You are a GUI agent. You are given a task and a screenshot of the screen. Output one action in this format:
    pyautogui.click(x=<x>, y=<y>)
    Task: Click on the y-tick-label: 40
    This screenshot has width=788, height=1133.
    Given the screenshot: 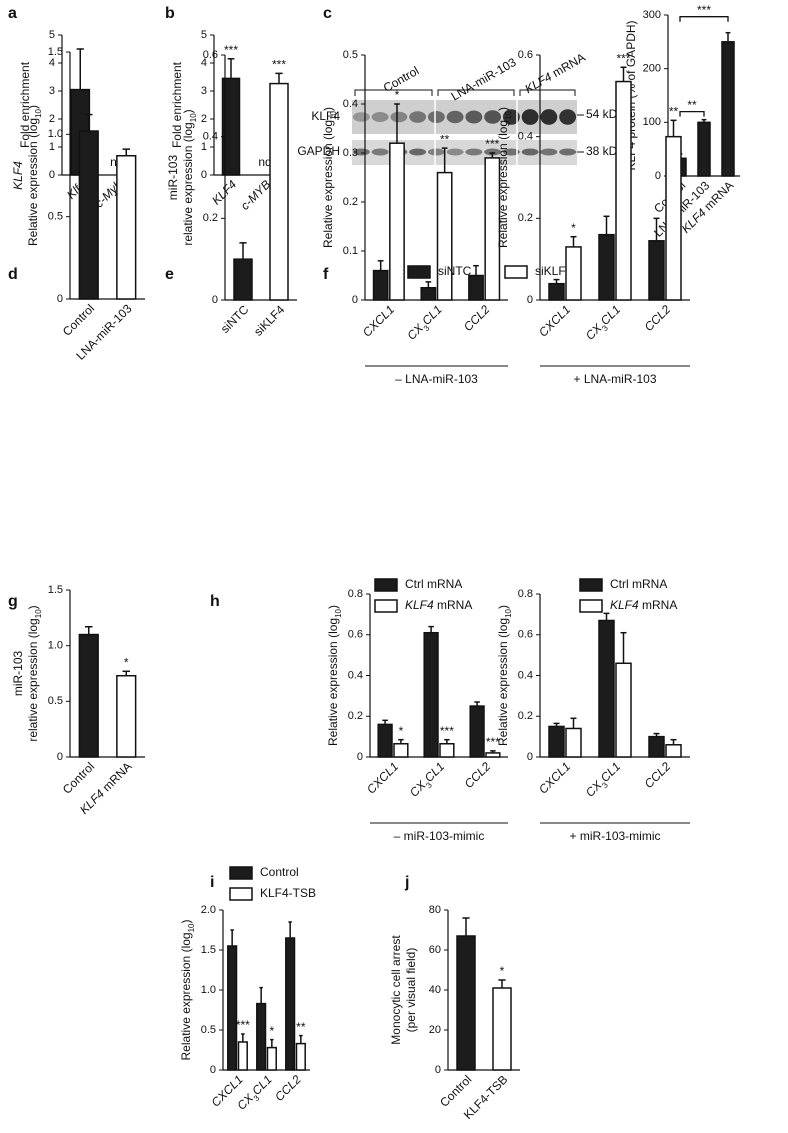 What is the action you would take?
    pyautogui.click(x=435, y=990)
    